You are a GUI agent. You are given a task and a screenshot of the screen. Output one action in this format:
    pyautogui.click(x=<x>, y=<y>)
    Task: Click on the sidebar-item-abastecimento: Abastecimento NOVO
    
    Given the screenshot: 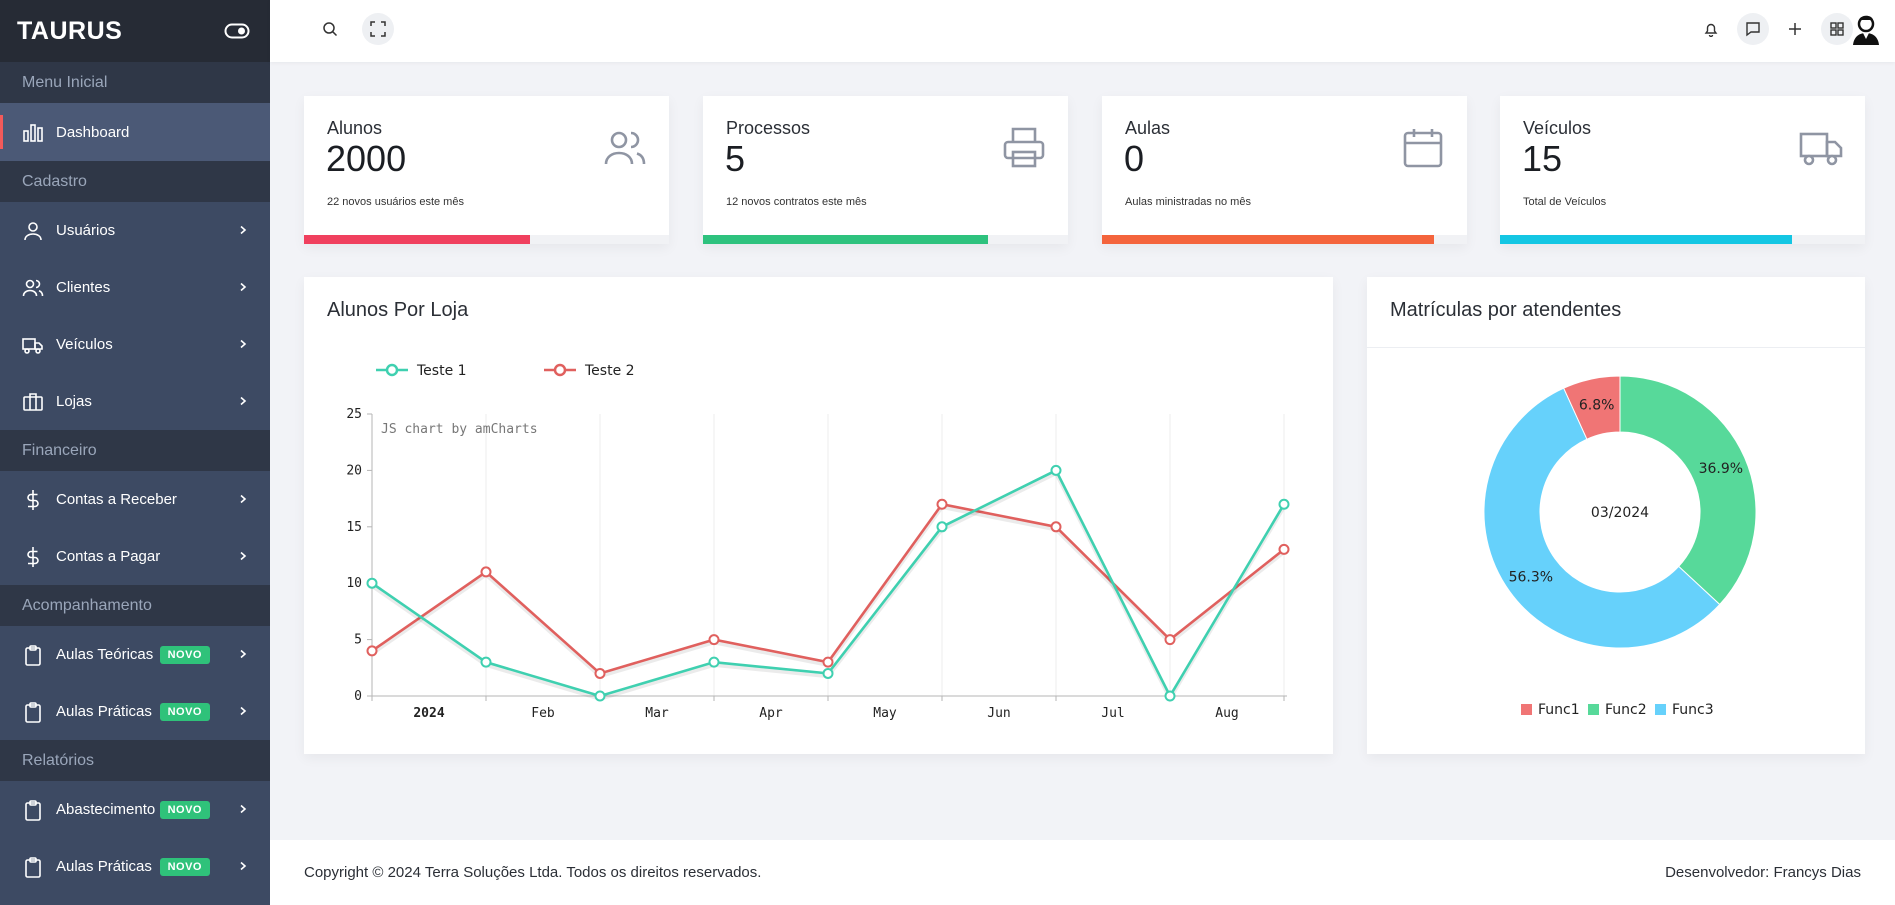 What is the action you would take?
    pyautogui.click(x=135, y=809)
    